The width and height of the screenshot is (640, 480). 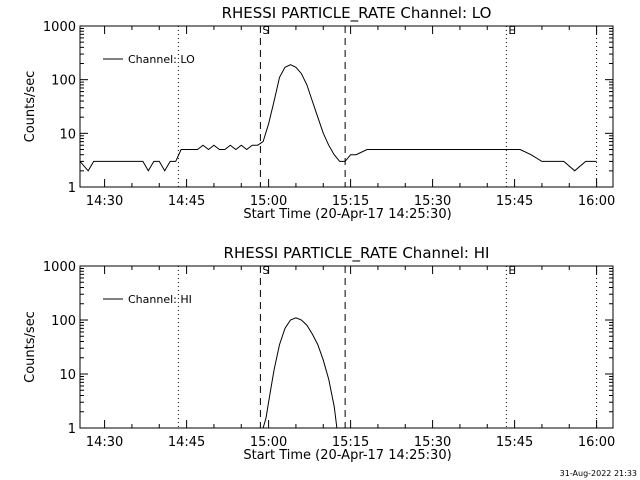 What do you see at coordinates (432, 201) in the screenshot?
I see `panel-1-x-tick-label: 15:30` at bounding box center [432, 201].